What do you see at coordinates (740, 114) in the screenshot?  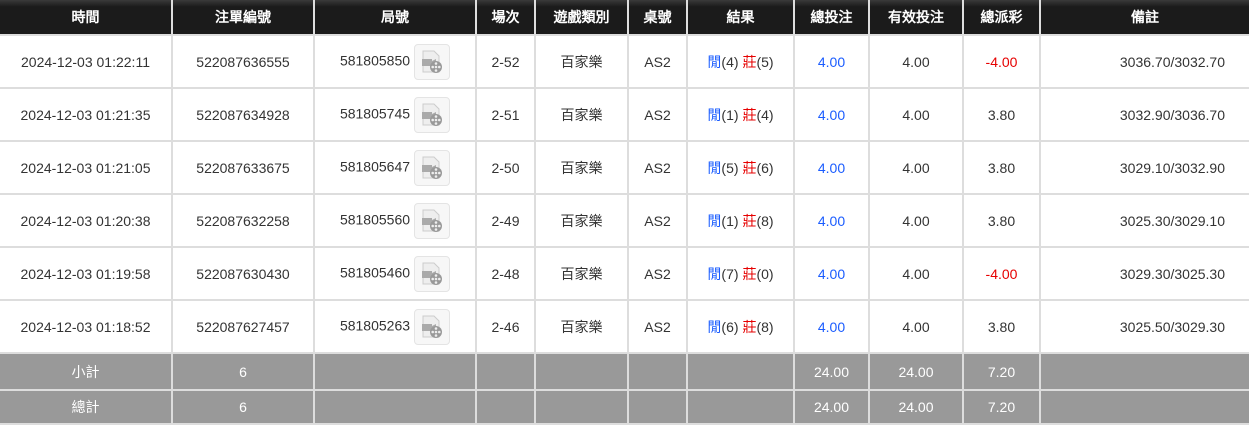 I see `result-cell: 閒(1) 莊(4)` at bounding box center [740, 114].